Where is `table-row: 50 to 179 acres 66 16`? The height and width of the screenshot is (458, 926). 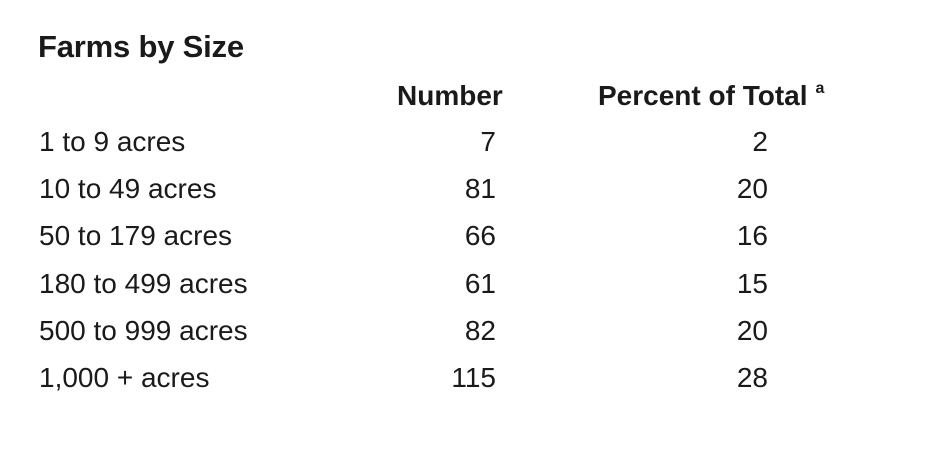
table-row: 50 to 179 acres 66 16 is located at coordinates (463, 241).